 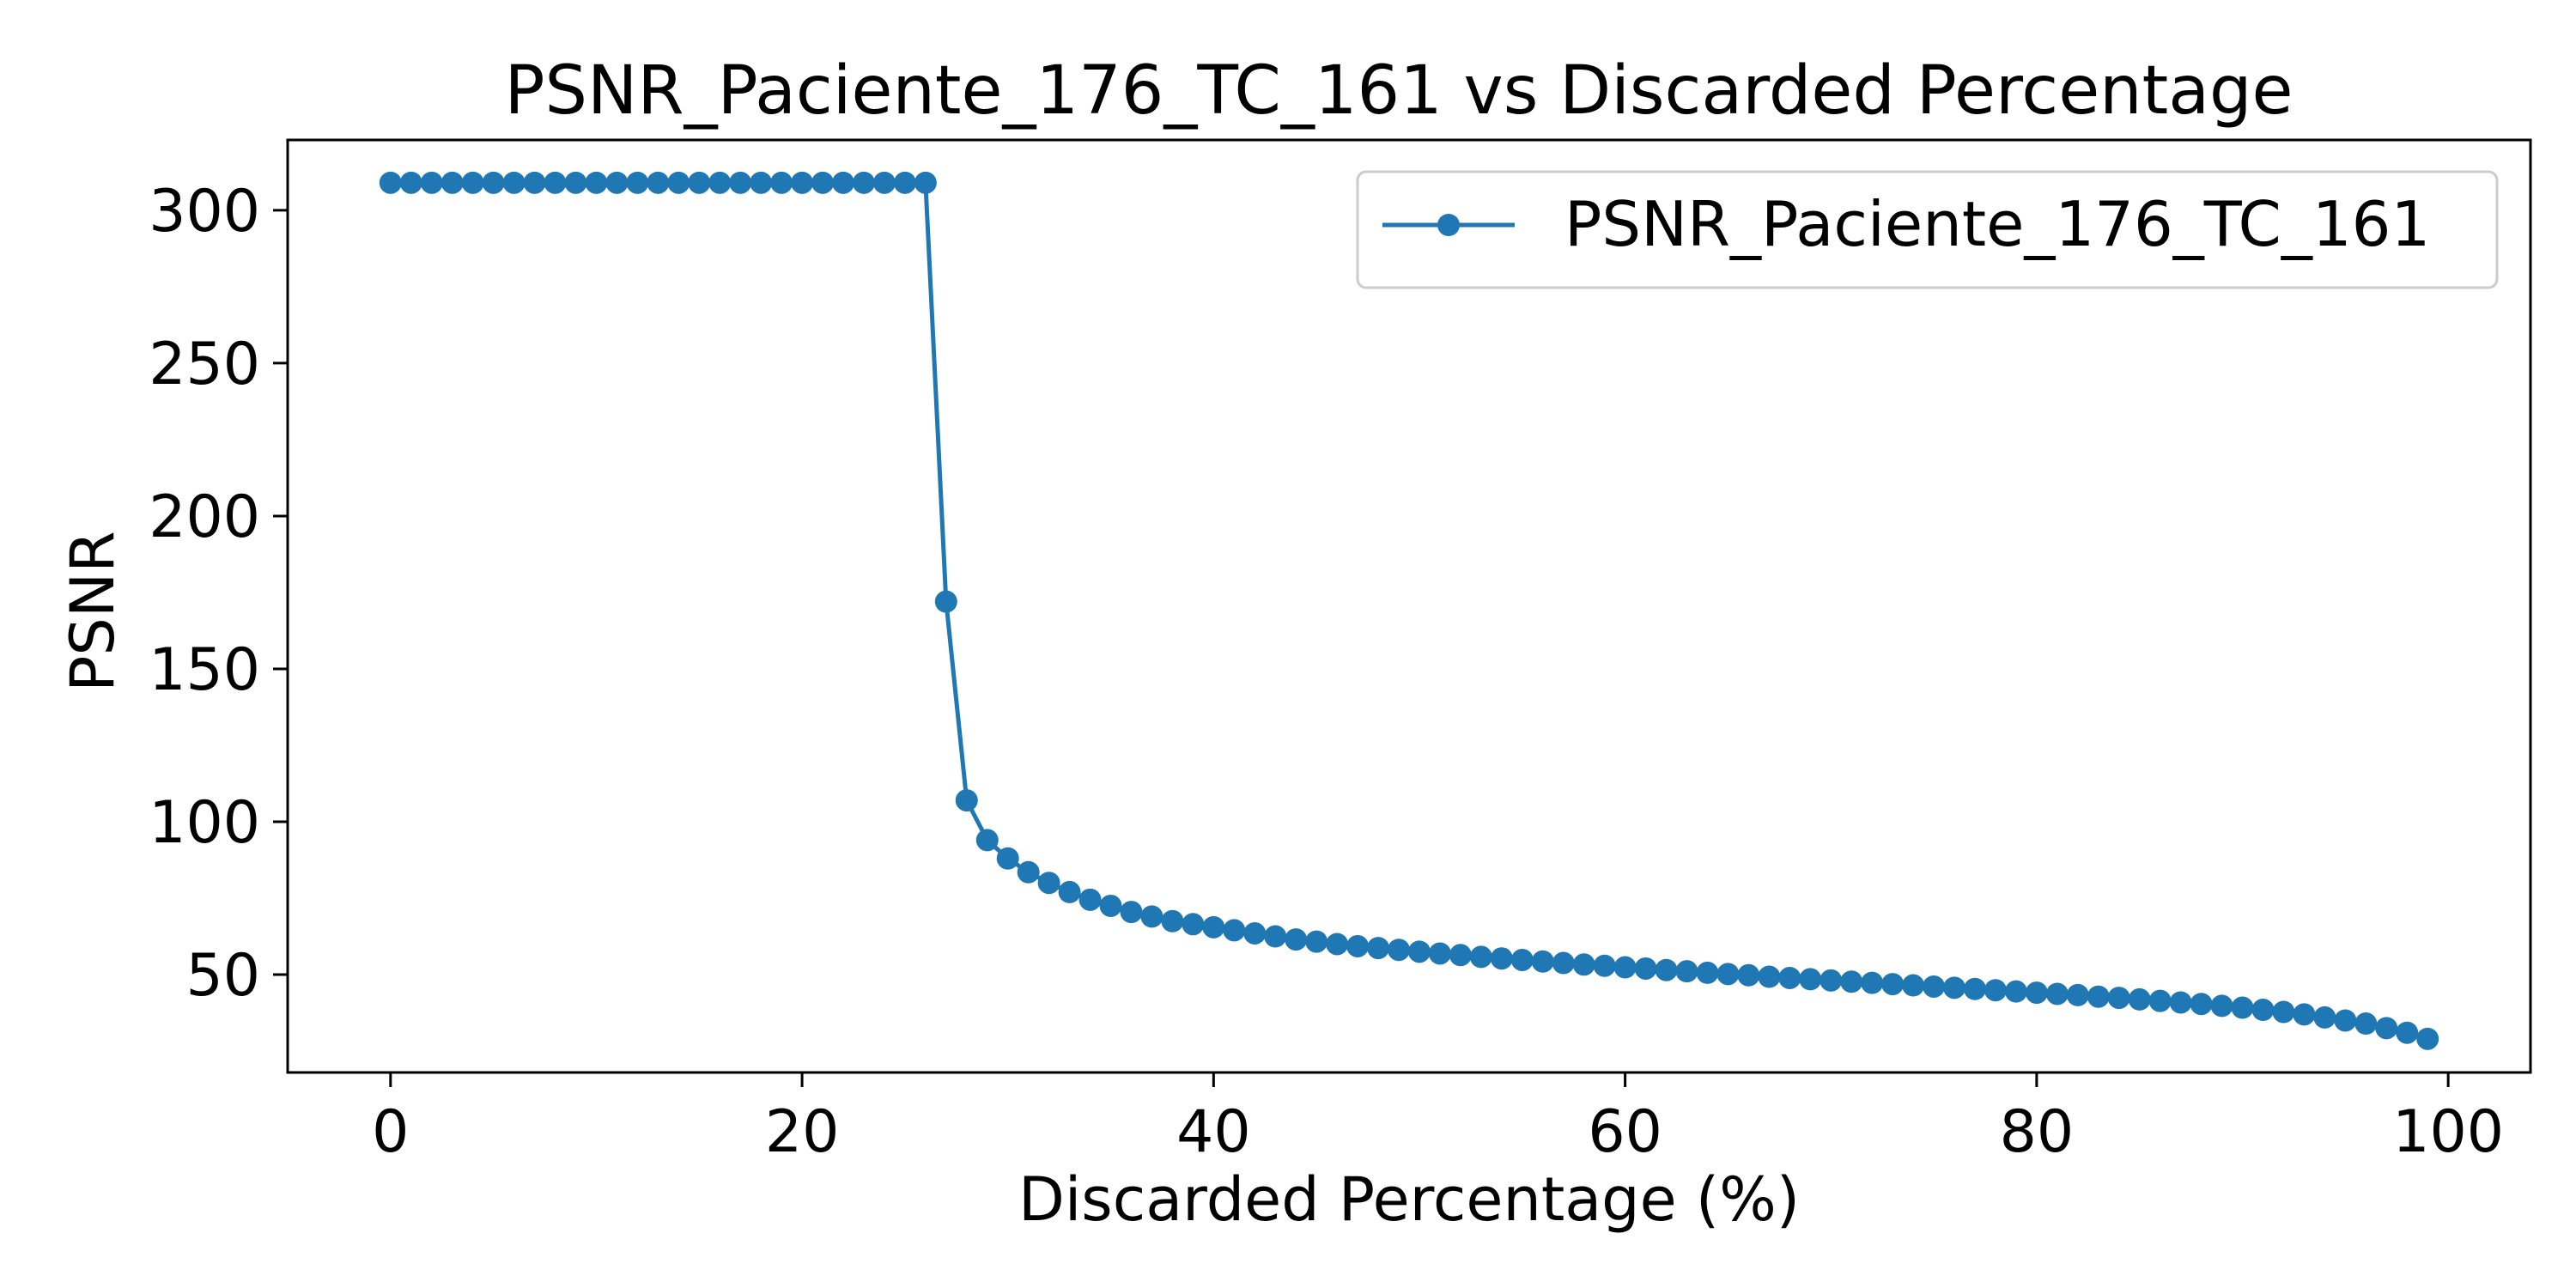 What do you see at coordinates (204, 670) in the screenshot?
I see `y-tick-label: 150` at bounding box center [204, 670].